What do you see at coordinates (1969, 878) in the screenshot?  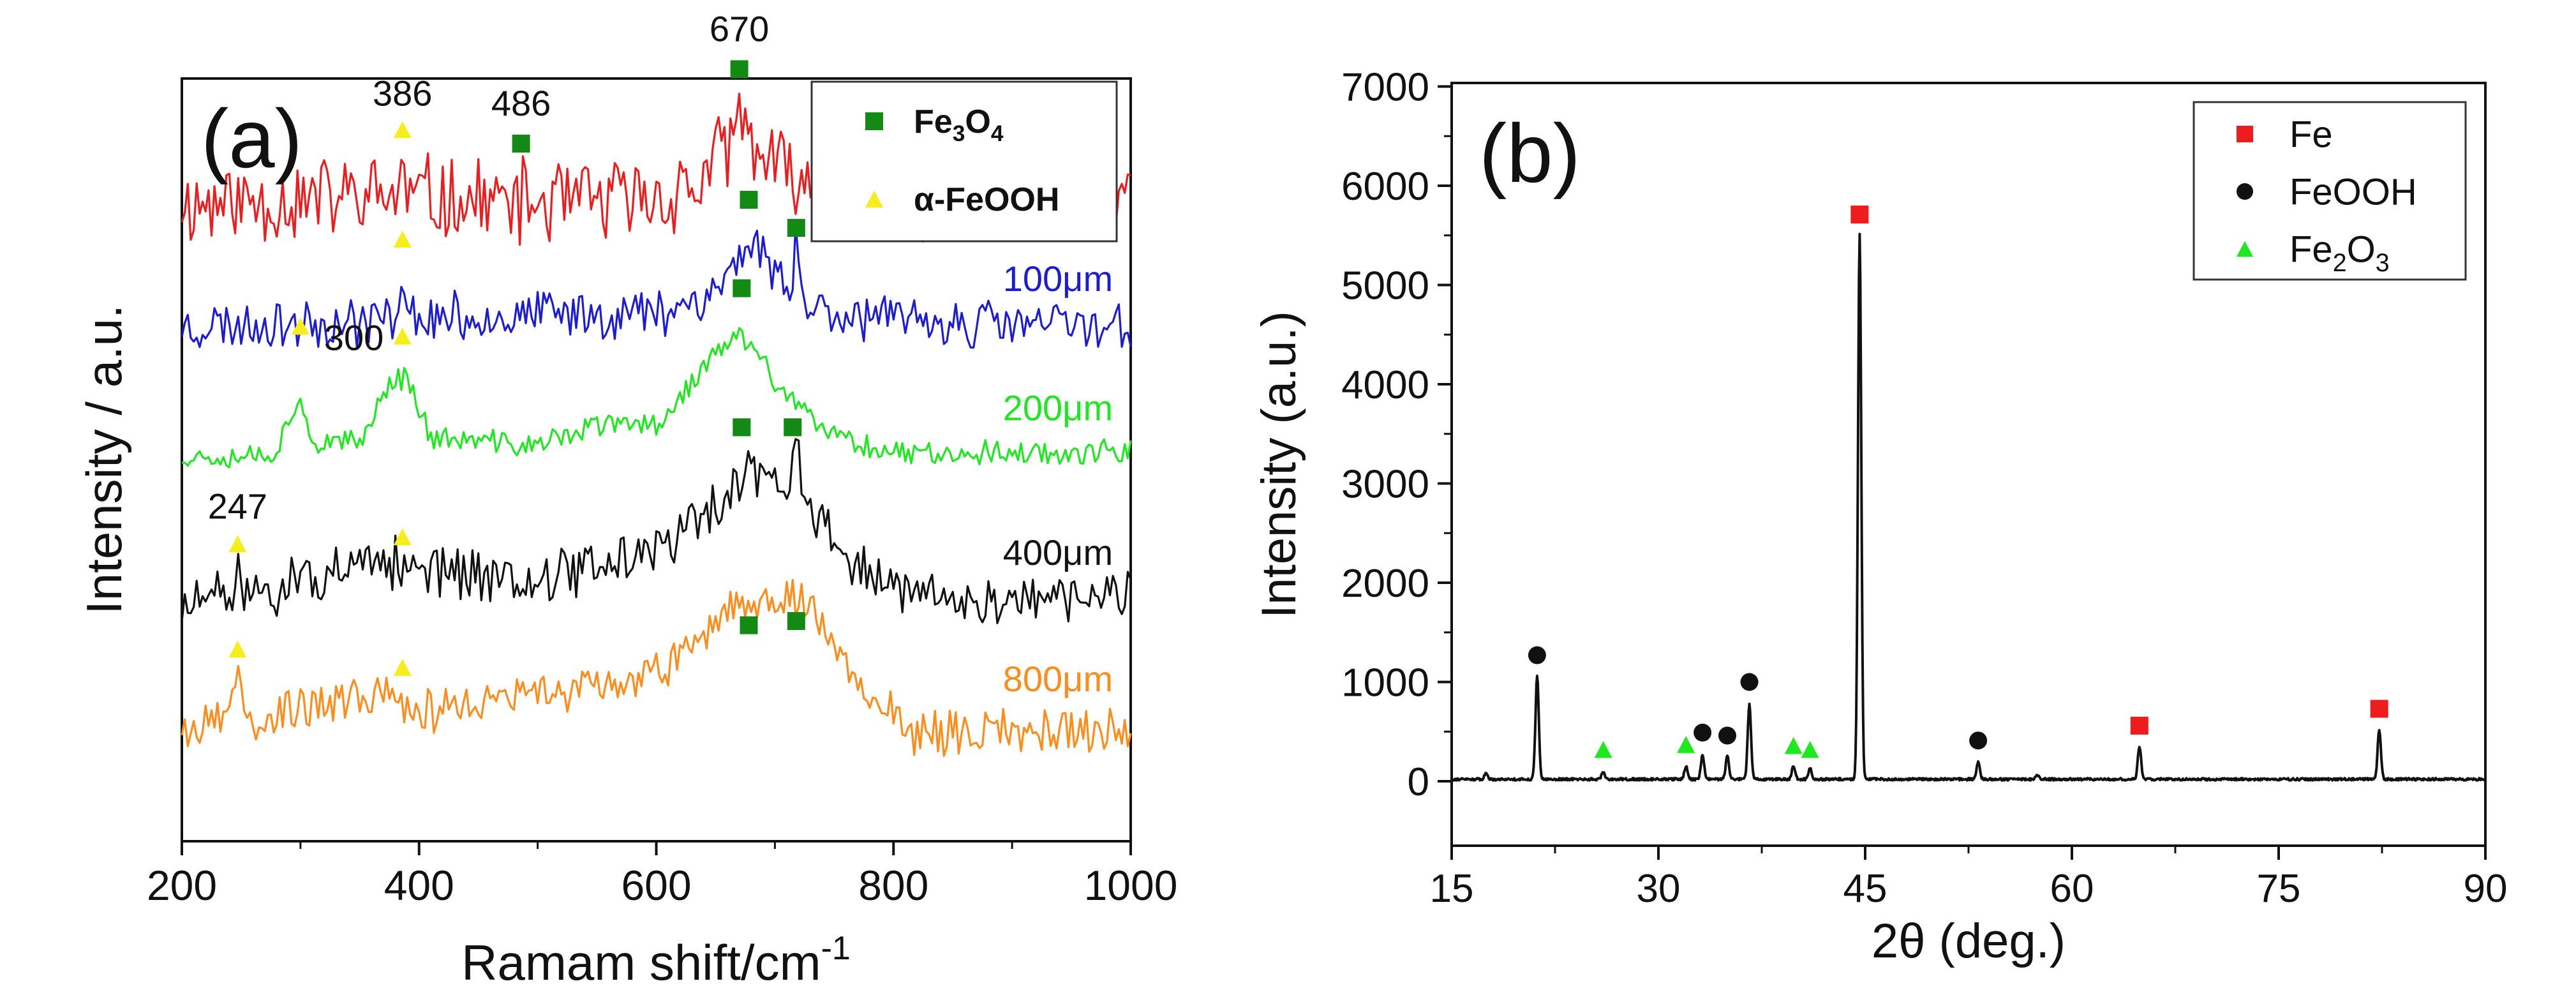 I see `xrd-x-ticks: 15 30 45 60 75 90` at bounding box center [1969, 878].